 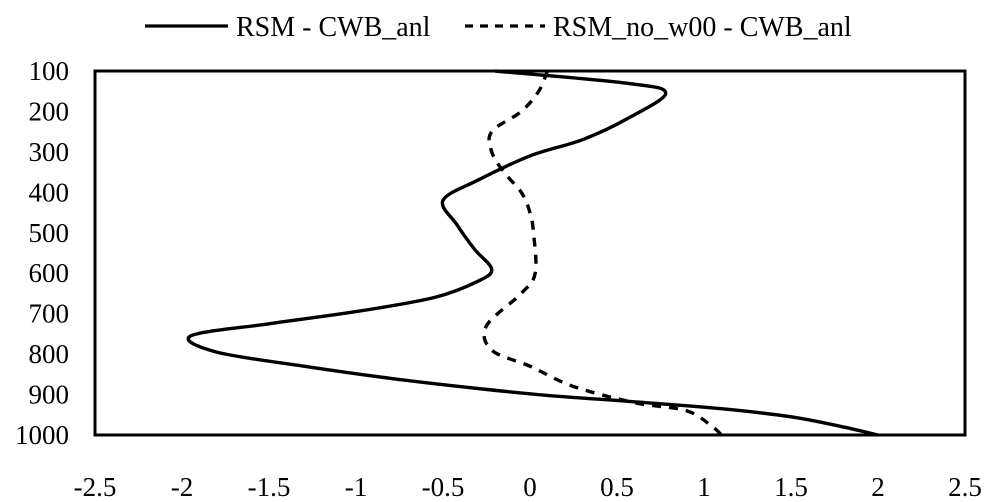 What do you see at coordinates (791, 487) in the screenshot?
I see `x-tick-label: 1.5` at bounding box center [791, 487].